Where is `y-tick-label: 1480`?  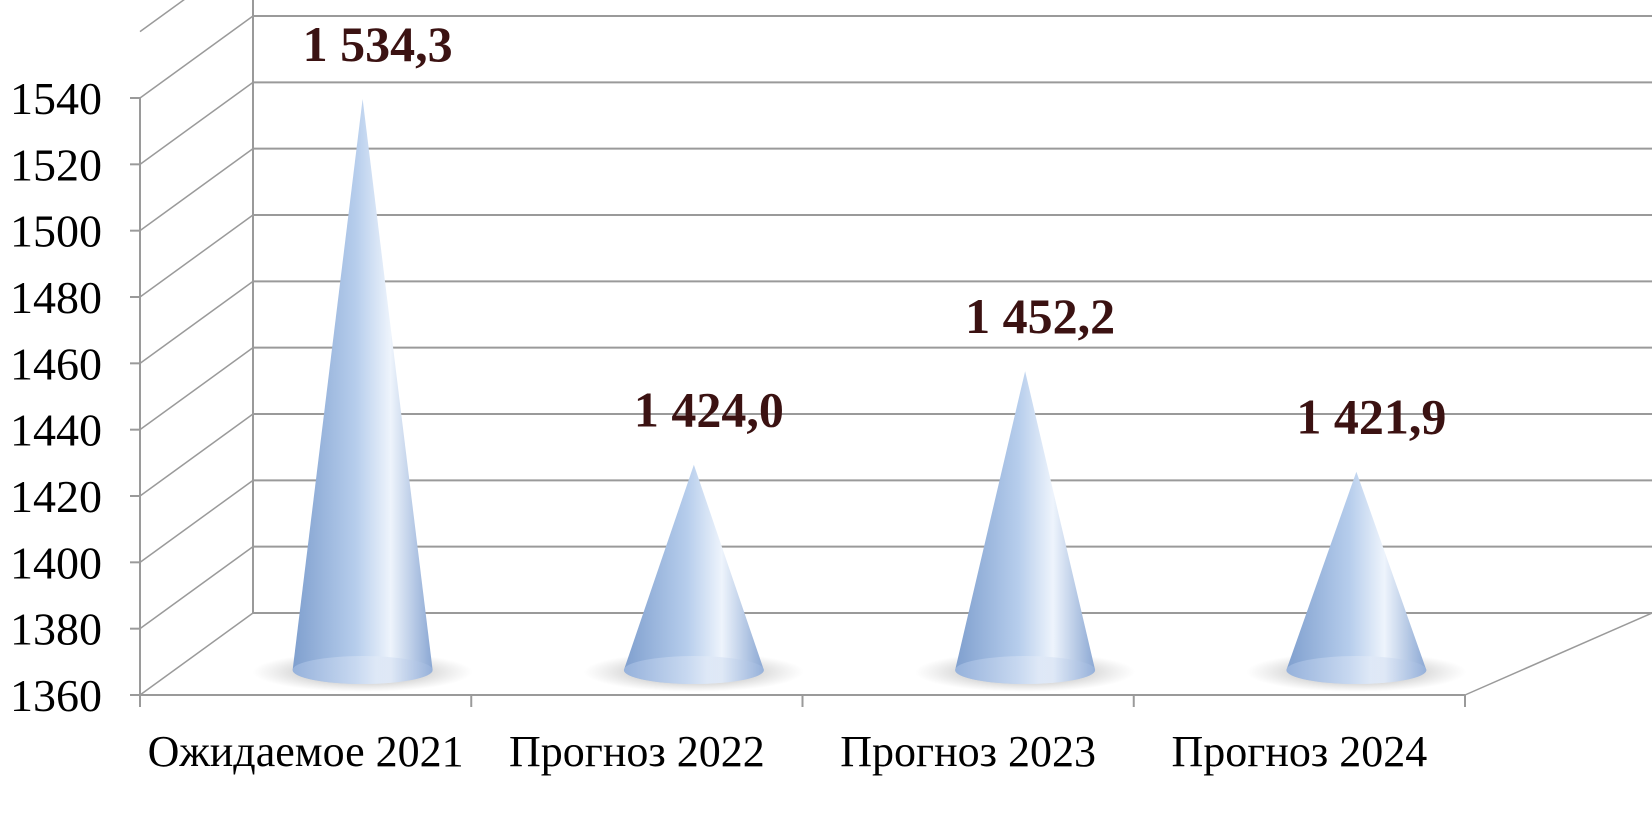 y-tick-label: 1480 is located at coordinates (56, 297).